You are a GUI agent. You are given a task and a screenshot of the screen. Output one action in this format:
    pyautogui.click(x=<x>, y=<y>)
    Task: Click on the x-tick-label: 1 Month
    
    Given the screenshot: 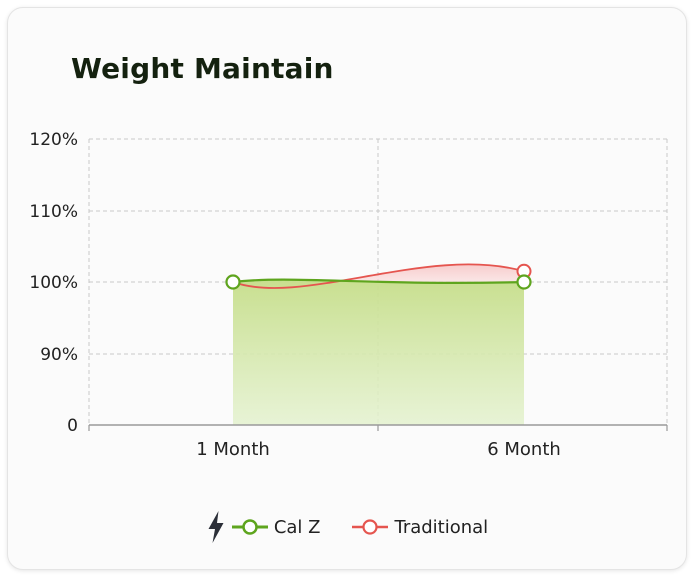 What is the action you would take?
    pyautogui.click(x=233, y=449)
    